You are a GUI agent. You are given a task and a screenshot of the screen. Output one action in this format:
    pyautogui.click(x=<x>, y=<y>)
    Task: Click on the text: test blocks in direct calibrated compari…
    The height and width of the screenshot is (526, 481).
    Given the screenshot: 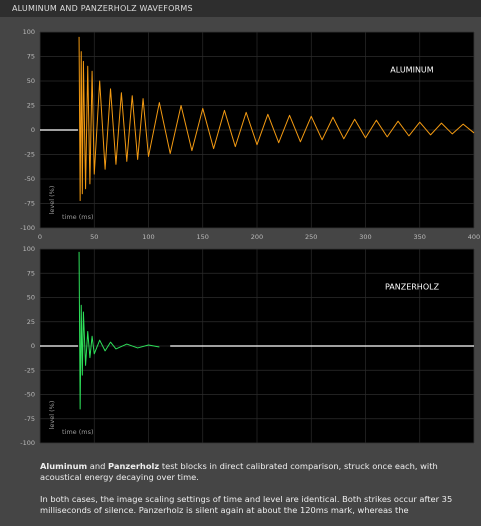 What is the action you would take?
    pyautogui.click(x=239, y=471)
    